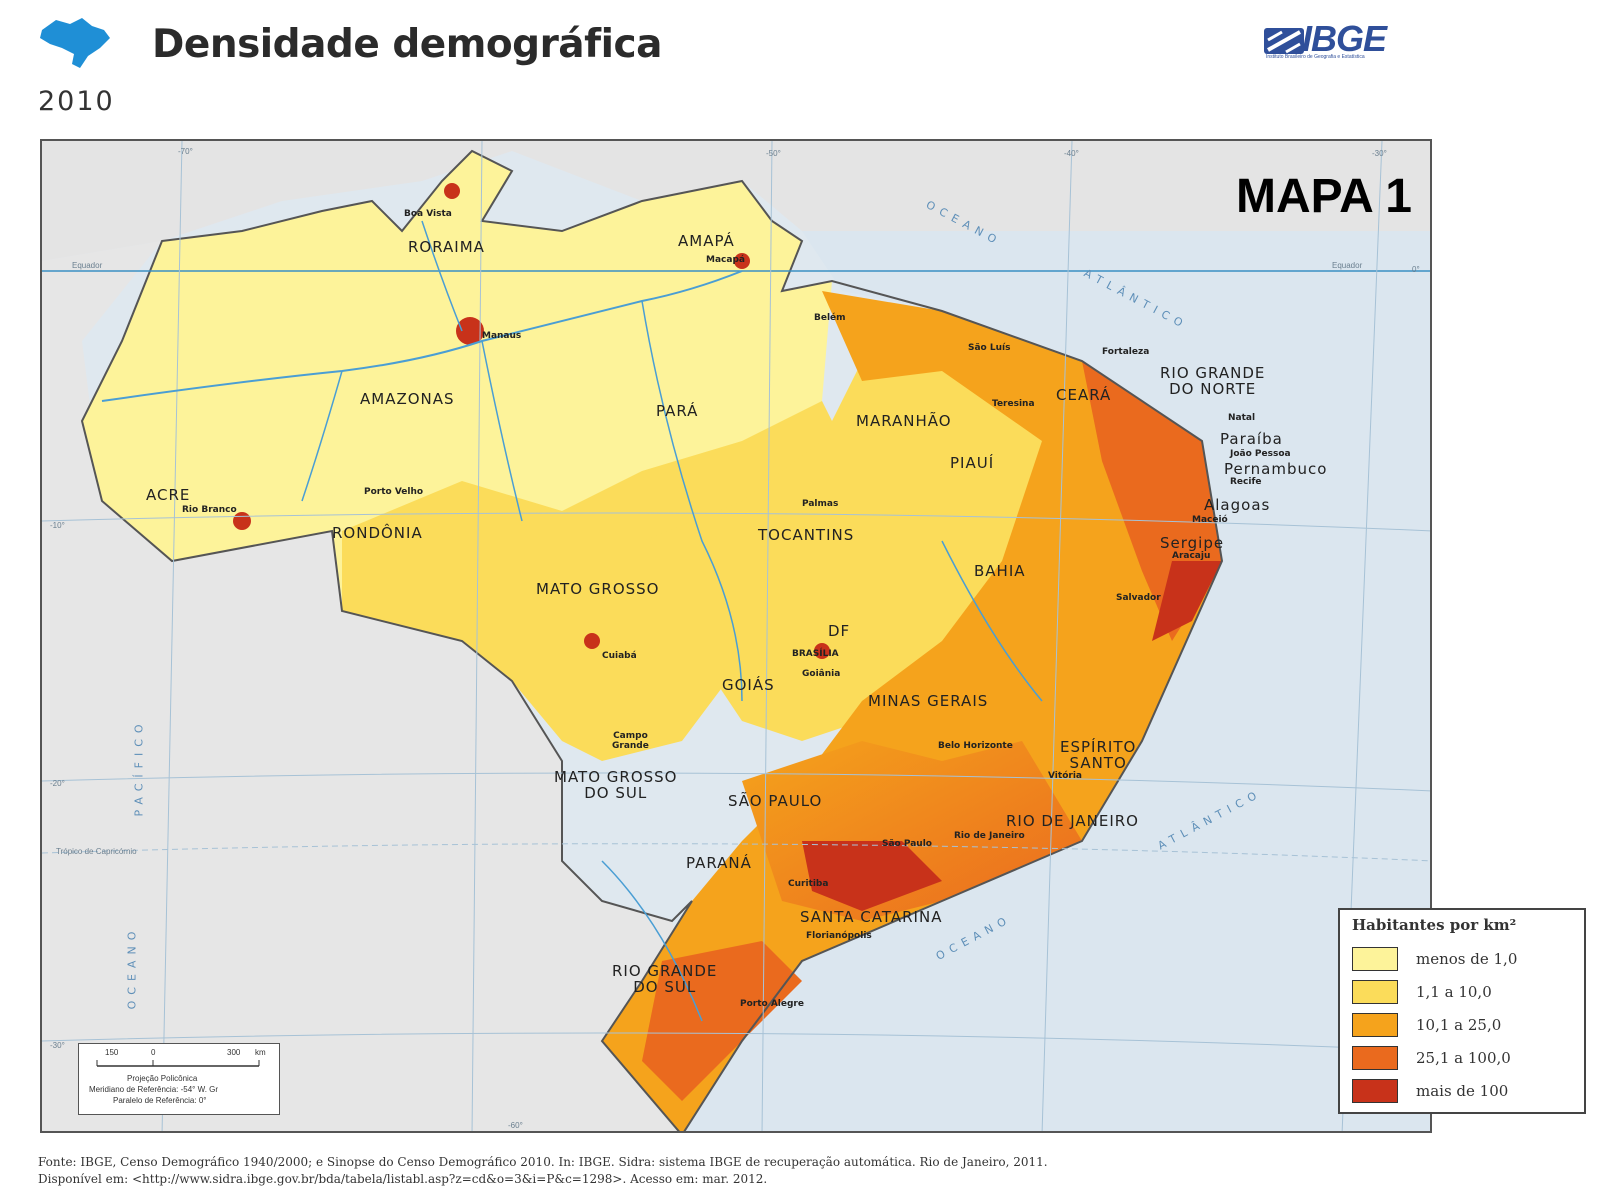  Describe the element at coordinates (160, 1100) in the screenshot. I see `scale-parallel: Paralelo de Referência: 0°` at that location.